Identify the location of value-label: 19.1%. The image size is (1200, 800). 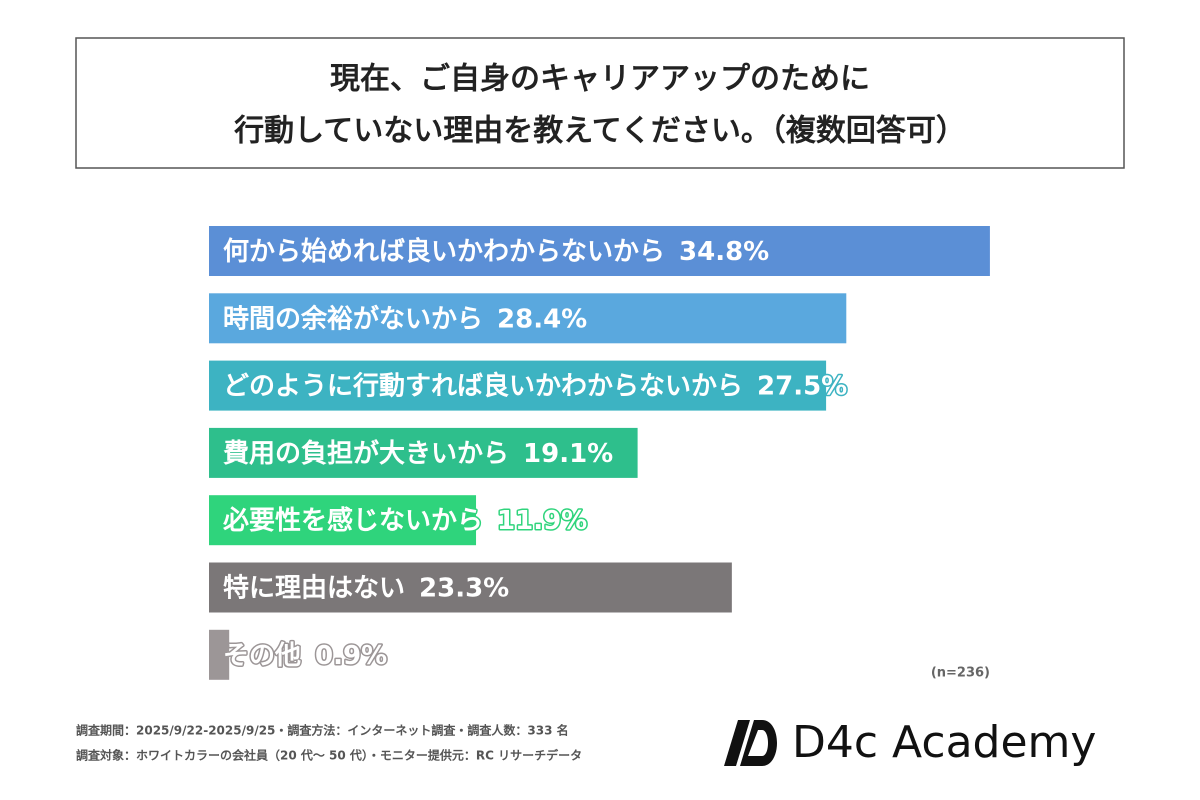
(568, 453).